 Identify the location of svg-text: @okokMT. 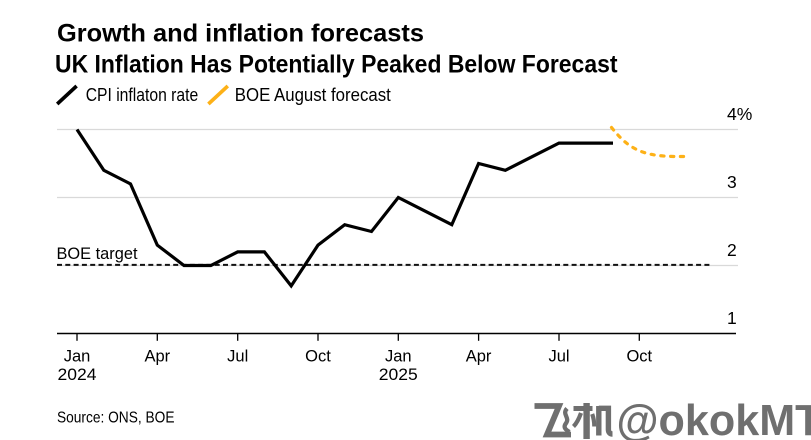
(714, 418).